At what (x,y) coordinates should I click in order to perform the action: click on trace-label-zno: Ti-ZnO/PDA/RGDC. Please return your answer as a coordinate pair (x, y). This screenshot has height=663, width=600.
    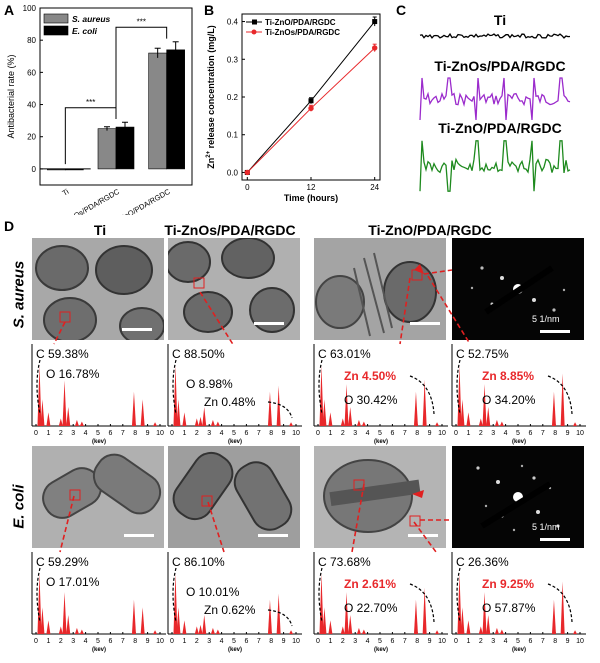
    Looking at the image, I should click on (500, 128).